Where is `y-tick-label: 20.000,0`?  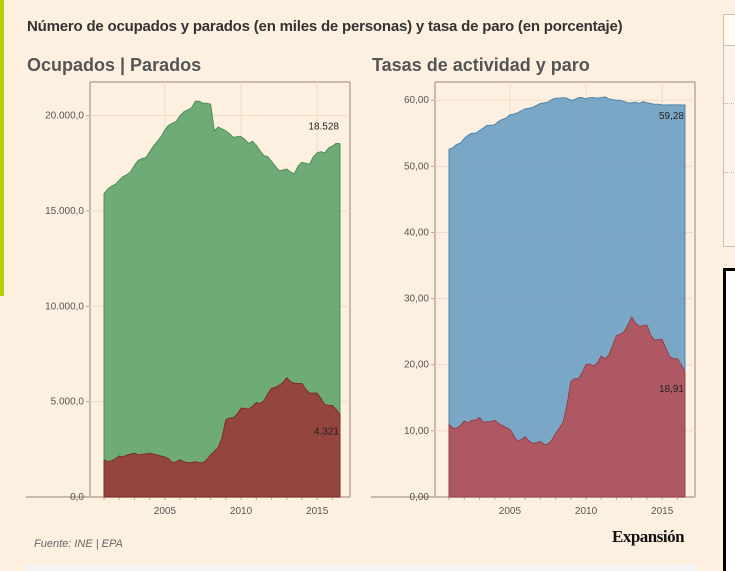
y-tick-label: 20.000,0 is located at coordinates (64, 116).